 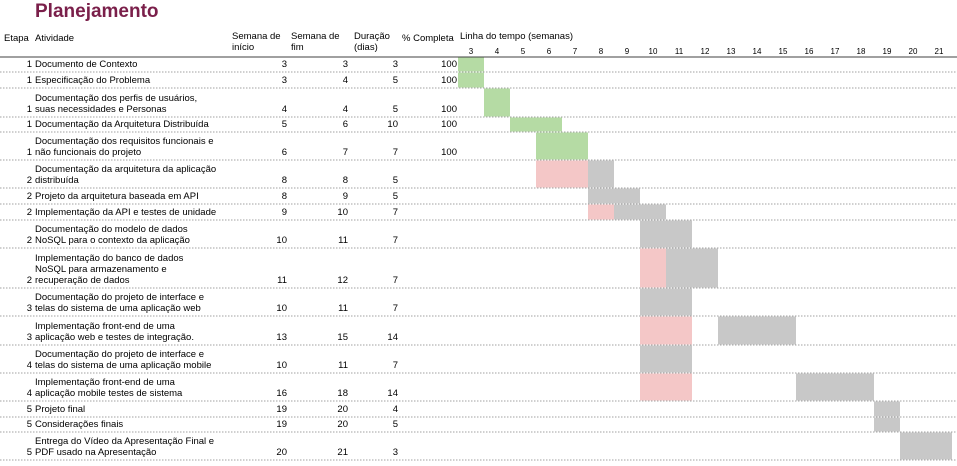 What do you see at coordinates (117, 196) in the screenshot?
I see `activity-line: Projeto da arquitetura baseada em API` at bounding box center [117, 196].